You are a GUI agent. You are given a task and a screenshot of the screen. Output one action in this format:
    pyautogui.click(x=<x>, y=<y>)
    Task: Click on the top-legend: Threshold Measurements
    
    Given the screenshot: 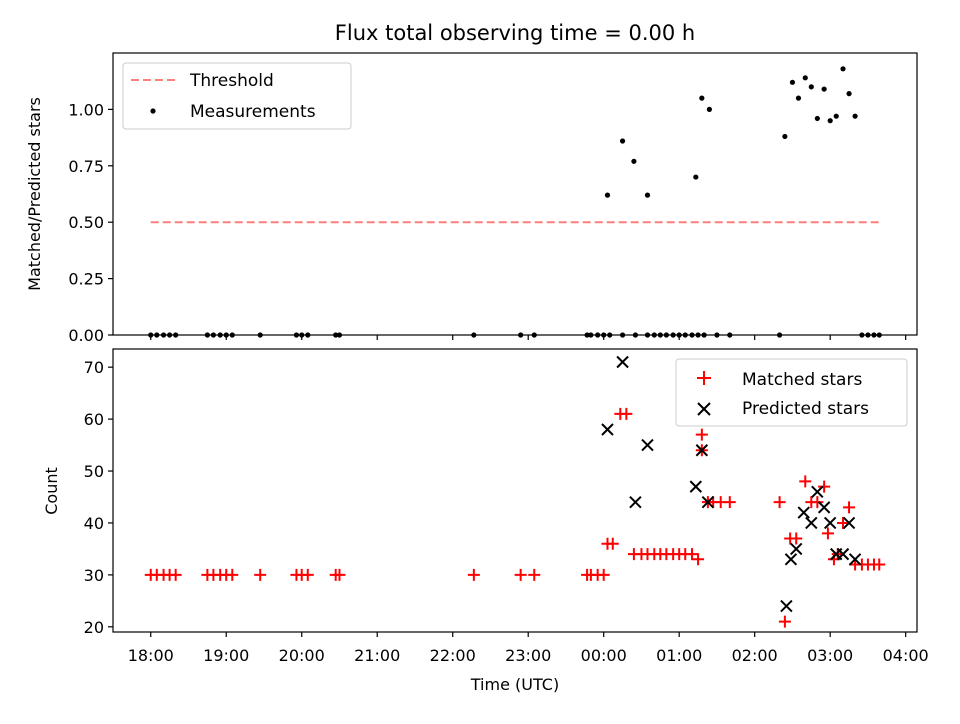 What is the action you would take?
    pyautogui.click(x=237, y=96)
    